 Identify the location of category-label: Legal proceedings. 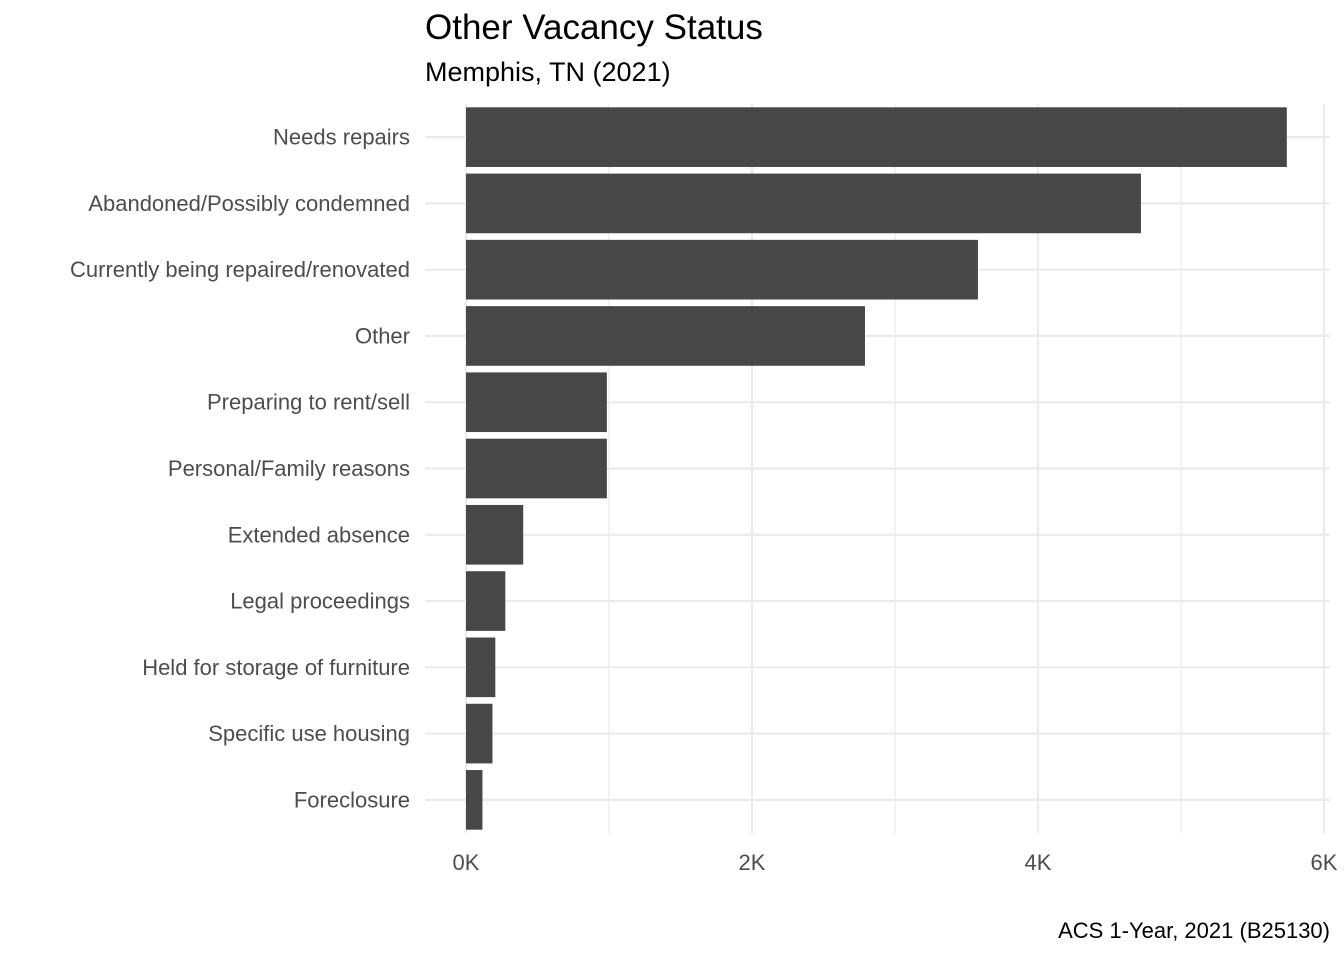
(320, 601).